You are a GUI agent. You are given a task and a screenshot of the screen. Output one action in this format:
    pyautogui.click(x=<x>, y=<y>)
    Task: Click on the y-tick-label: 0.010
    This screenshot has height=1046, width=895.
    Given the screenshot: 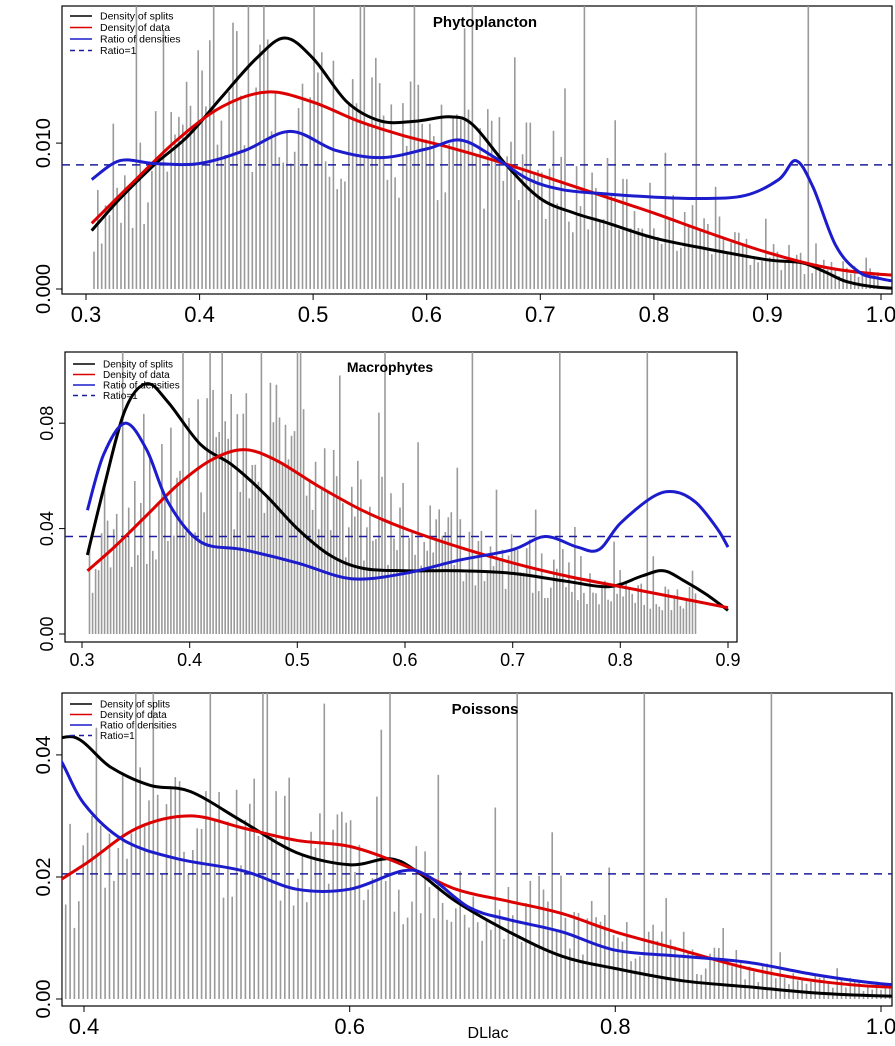 What is the action you would take?
    pyautogui.click(x=44, y=143)
    